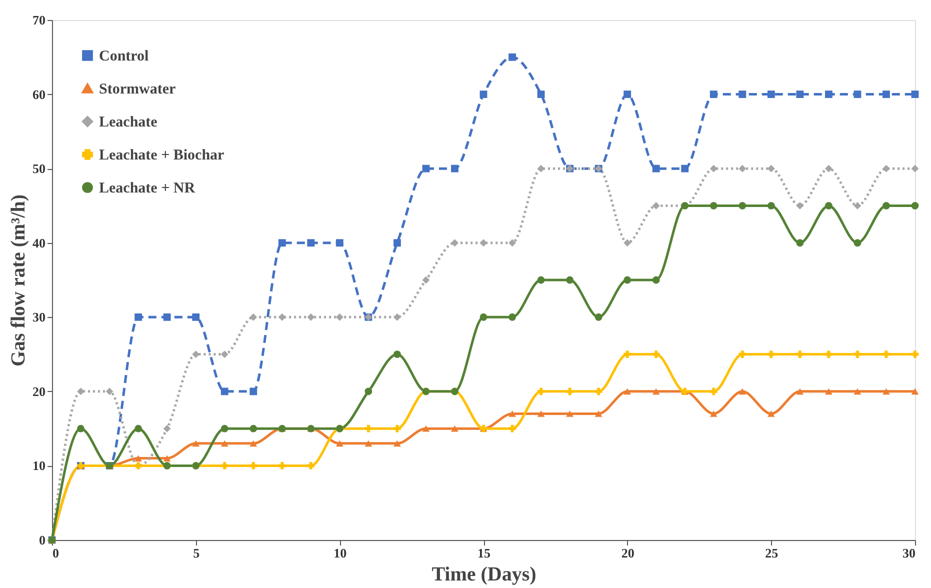 Image resolution: width=931 pixels, height=588 pixels. What do you see at coordinates (39, 466) in the screenshot?
I see `y-tick-label: 10` at bounding box center [39, 466].